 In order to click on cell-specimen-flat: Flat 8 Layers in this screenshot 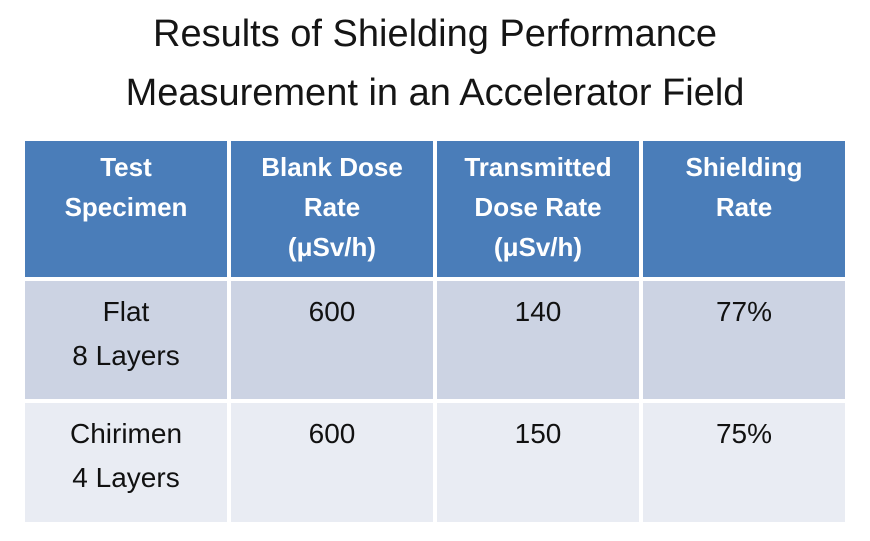, I will do `click(126, 340)`.